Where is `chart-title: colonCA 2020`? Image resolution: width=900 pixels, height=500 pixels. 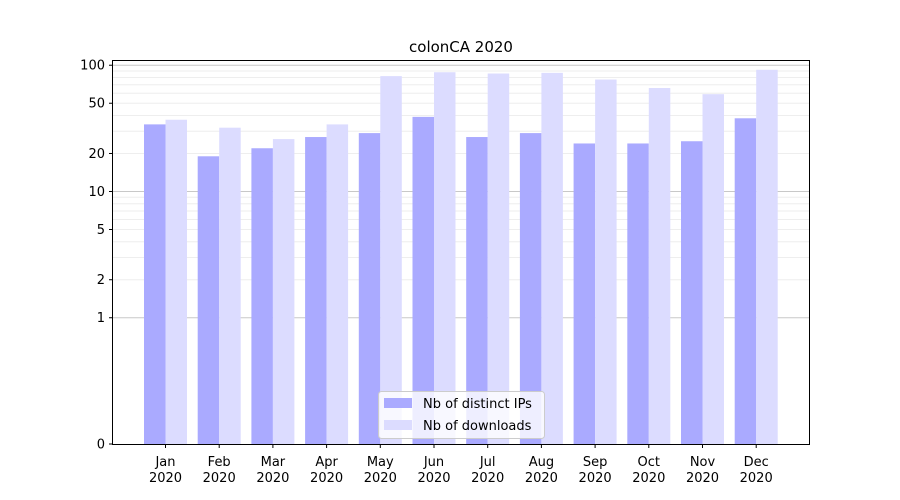
chart-title: colonCA 2020 is located at coordinates (461, 47).